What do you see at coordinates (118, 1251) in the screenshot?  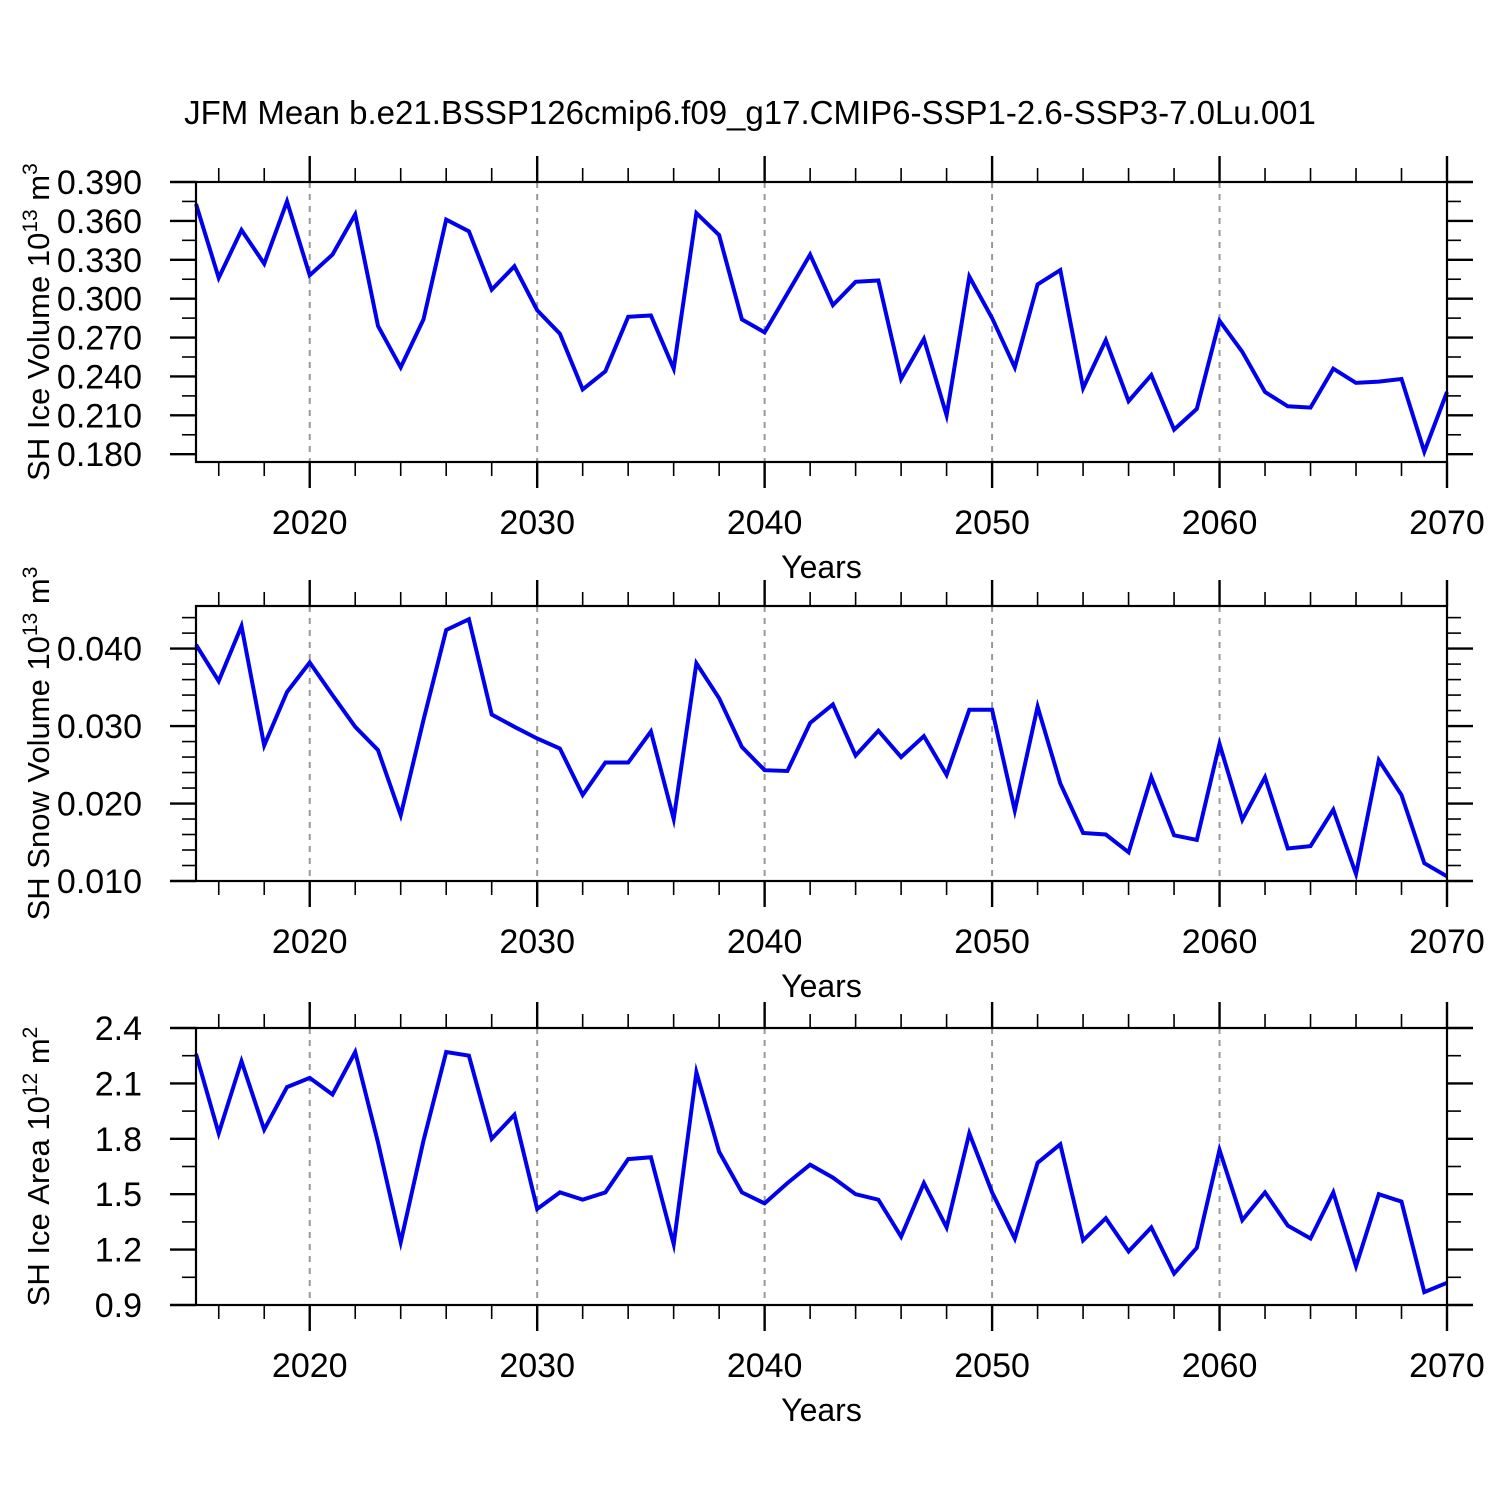 I see `y-tick-label: 1.2` at bounding box center [118, 1251].